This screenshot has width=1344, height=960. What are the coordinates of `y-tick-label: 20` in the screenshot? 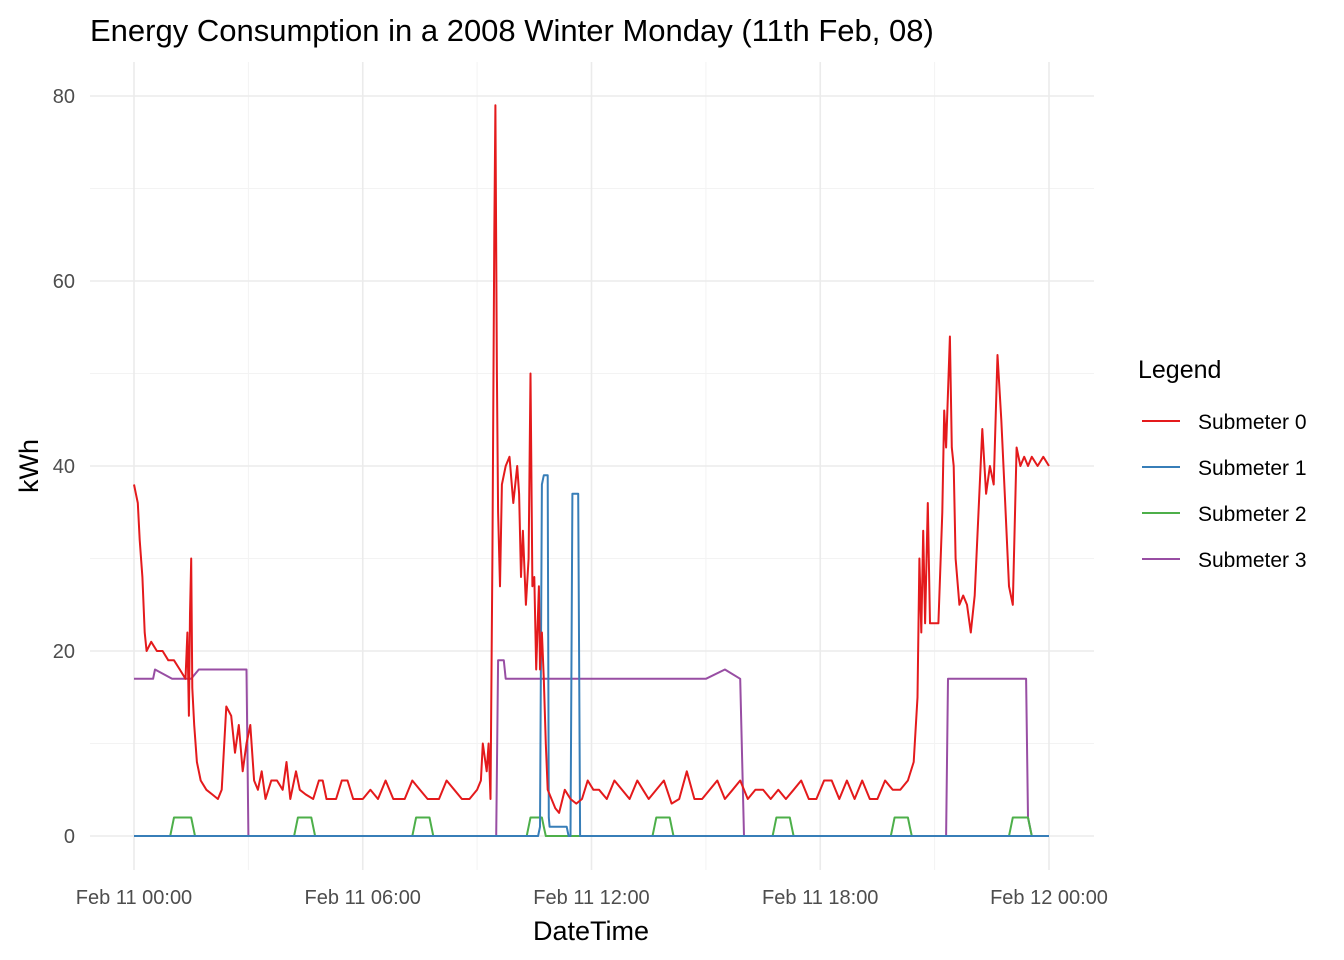 It's located at (64, 652).